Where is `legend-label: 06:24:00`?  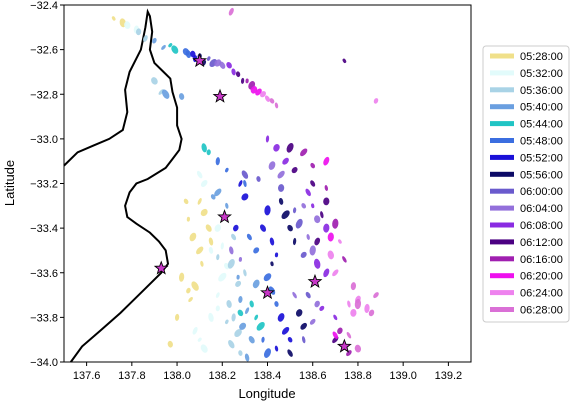 legend-label: 06:24:00 is located at coordinates (541, 294).